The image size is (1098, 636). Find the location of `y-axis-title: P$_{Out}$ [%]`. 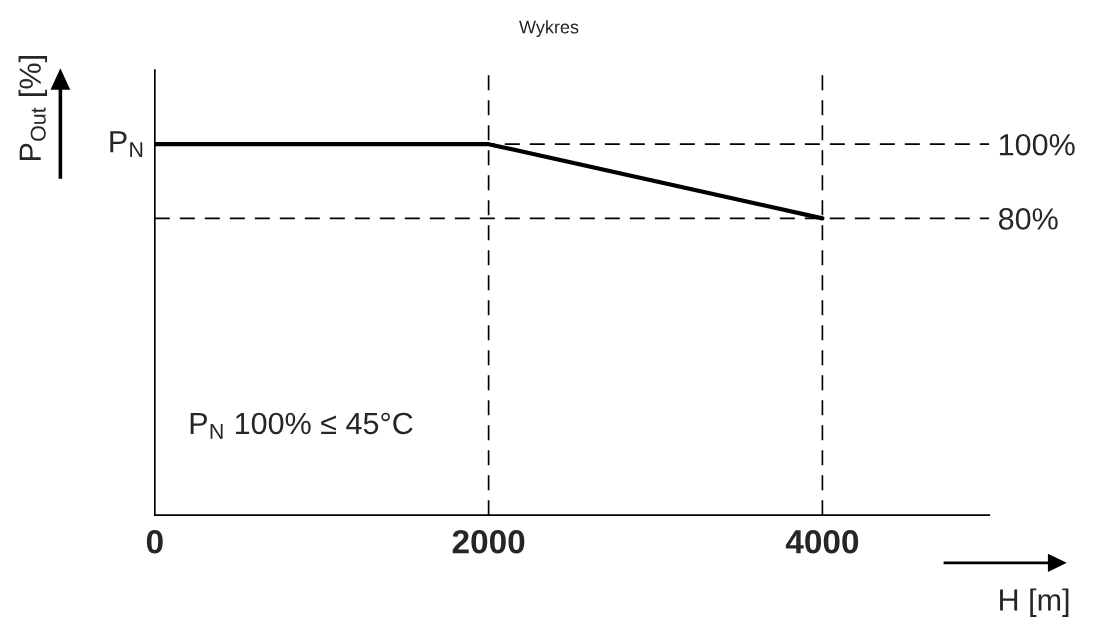

y-axis-title: P$_{Out}$ [%] is located at coordinates (33, 108).